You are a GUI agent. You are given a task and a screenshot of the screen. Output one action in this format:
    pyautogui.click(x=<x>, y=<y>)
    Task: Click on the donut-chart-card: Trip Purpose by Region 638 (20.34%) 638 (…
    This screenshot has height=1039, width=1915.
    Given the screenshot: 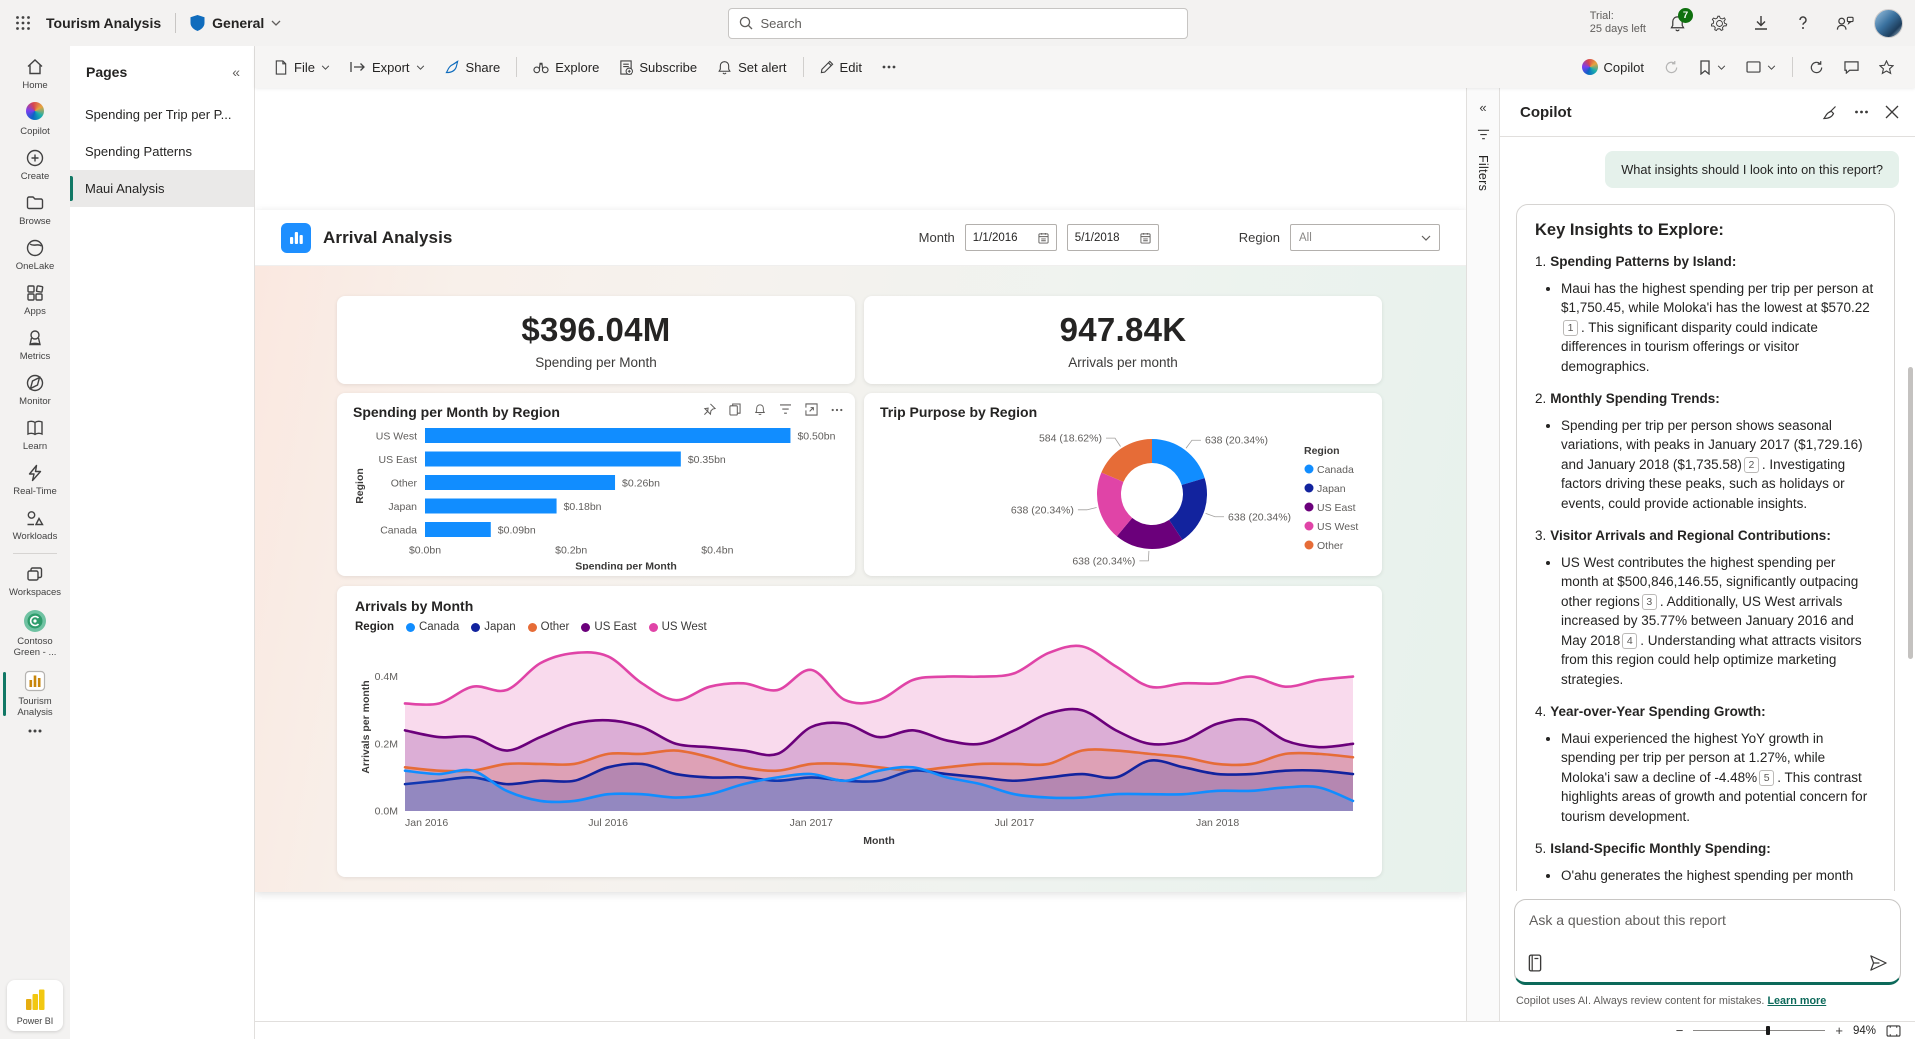 What is the action you would take?
    pyautogui.click(x=1123, y=484)
    